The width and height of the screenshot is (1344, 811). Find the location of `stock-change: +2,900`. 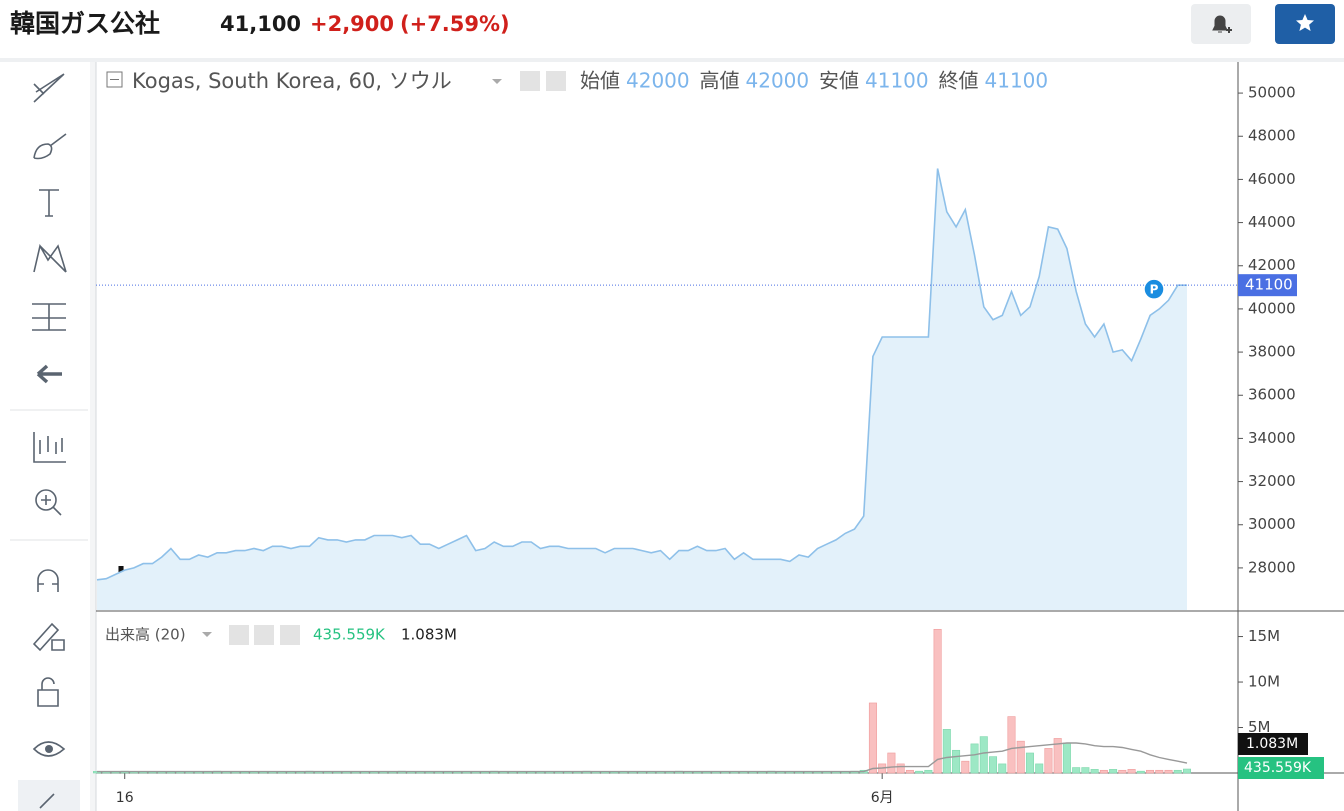

stock-change: +2,900 is located at coordinates (352, 24).